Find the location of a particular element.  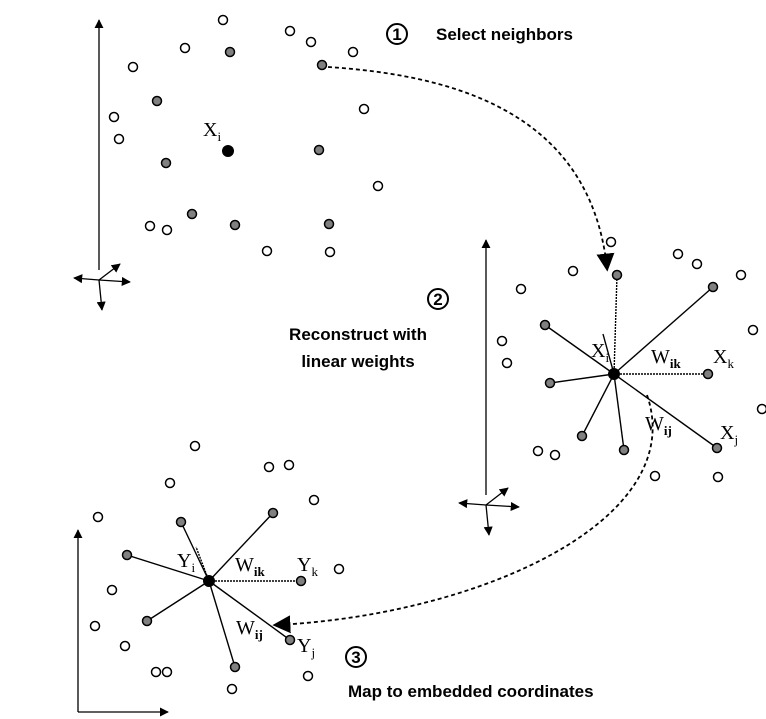

step-2-number-badge is located at coordinates (438, 299).